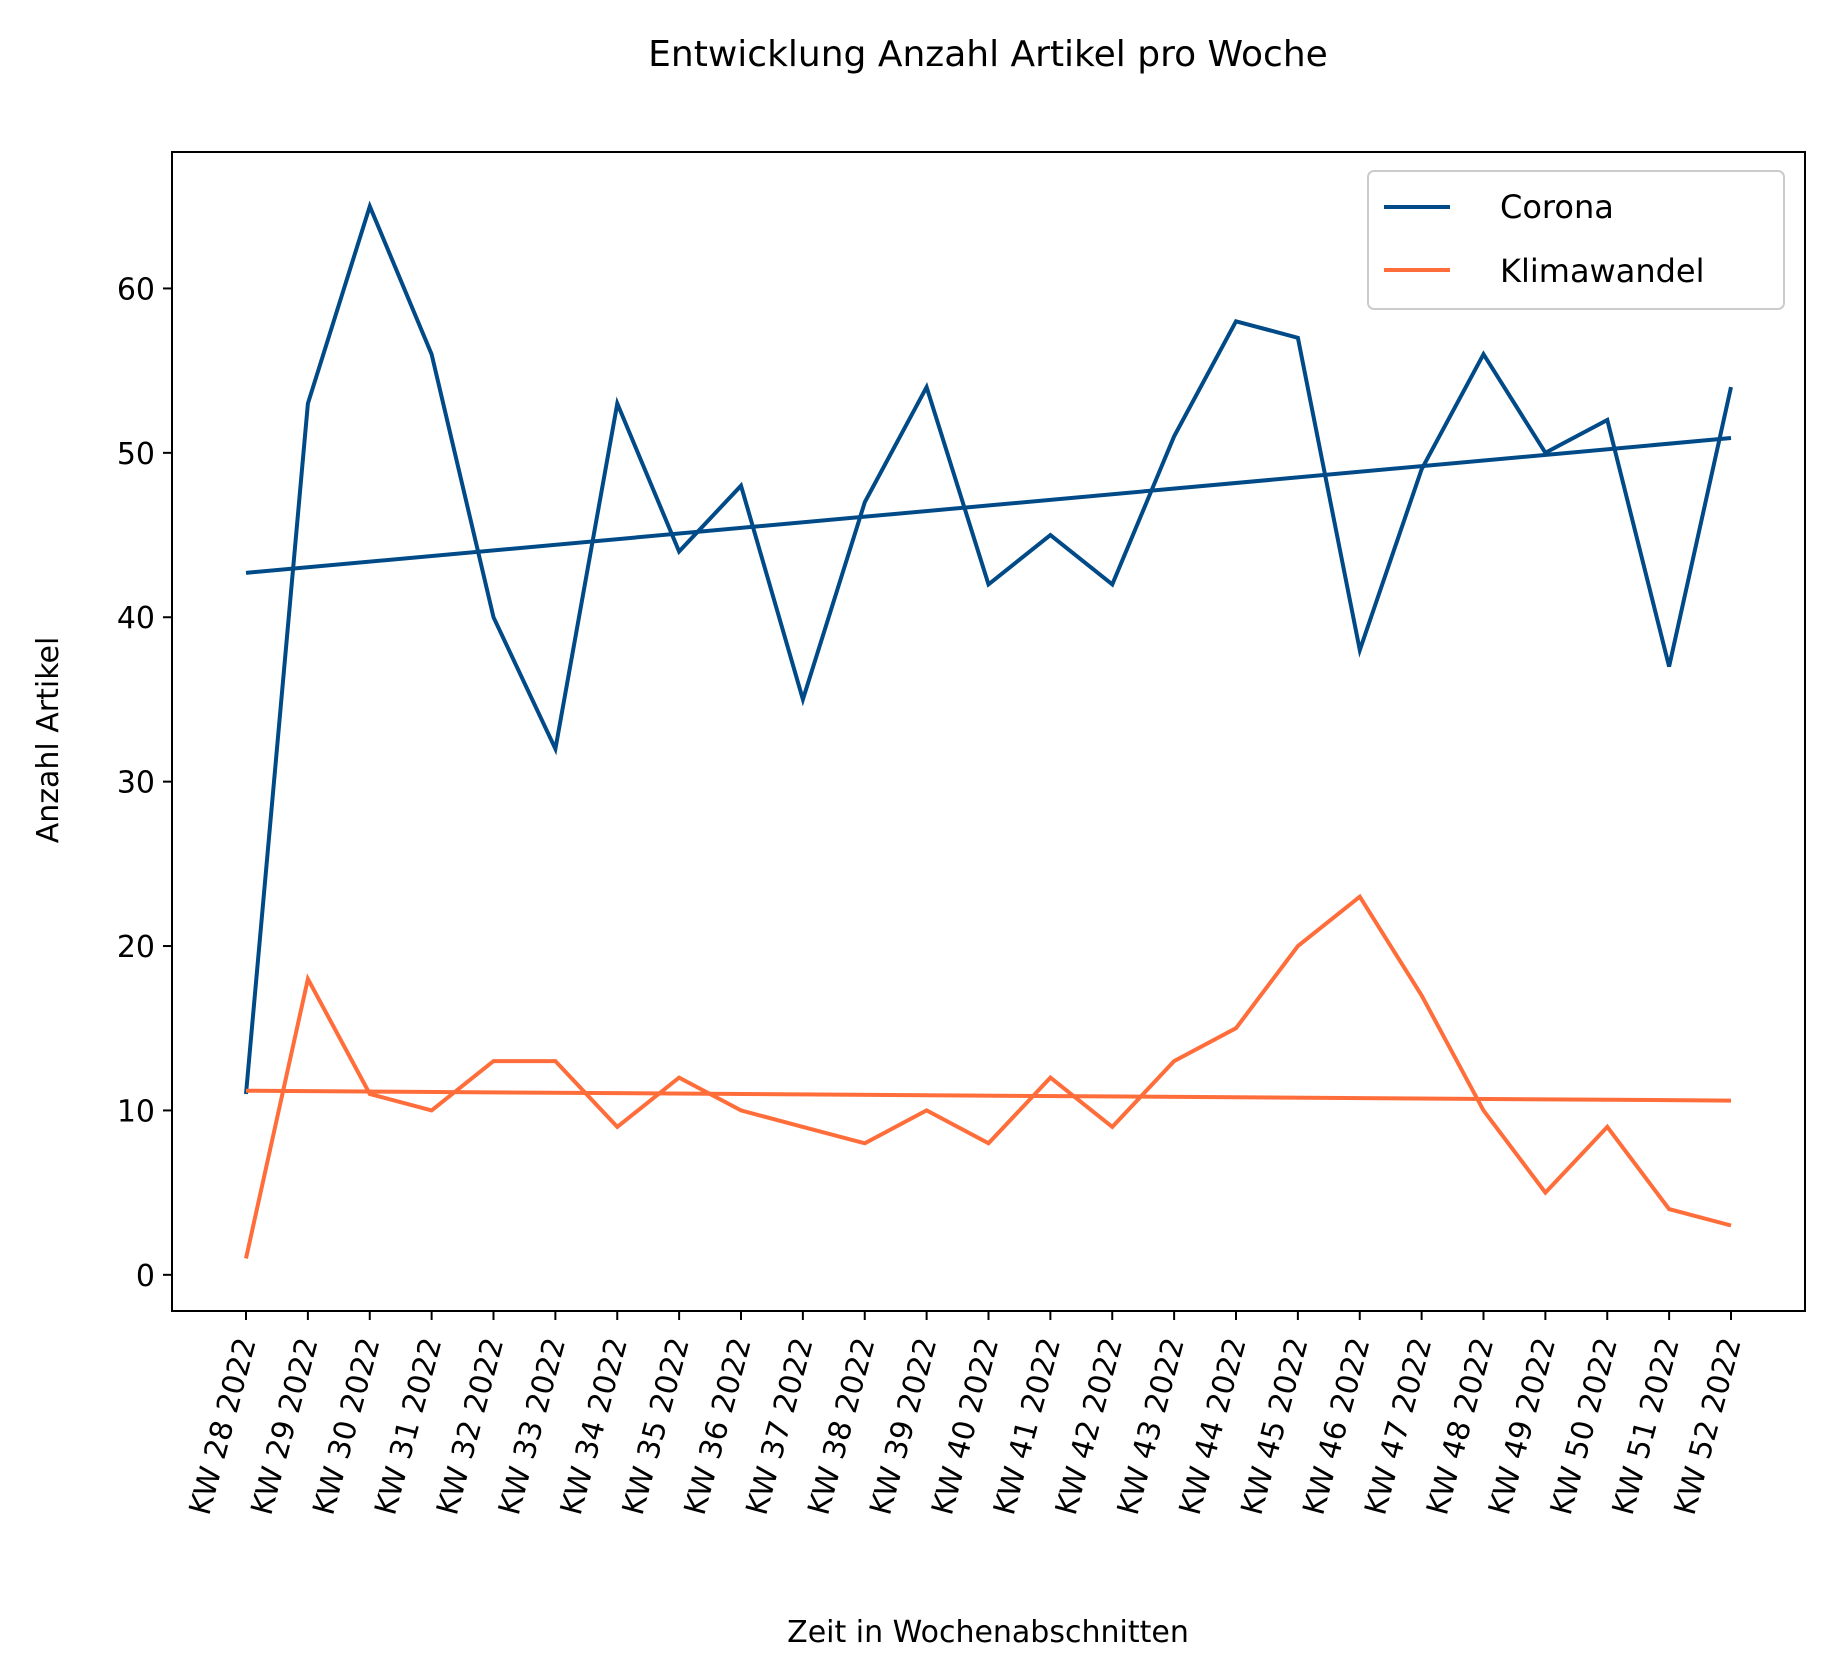 This screenshot has width=1828, height=1678. Describe the element at coordinates (1602, 271) in the screenshot. I see `legend-label-klimawandel: Klimawandel` at that location.